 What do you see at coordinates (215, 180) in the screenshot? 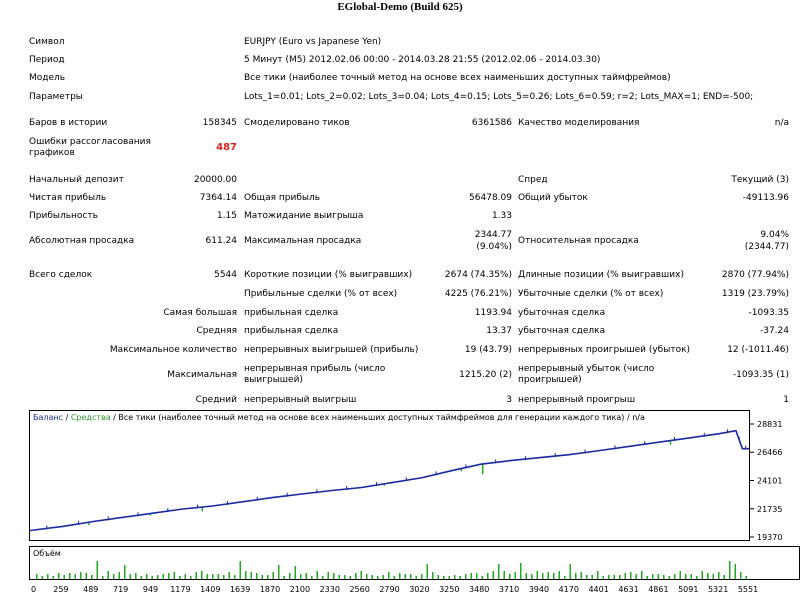
I see `deposit-value: 20000.00` at bounding box center [215, 180].